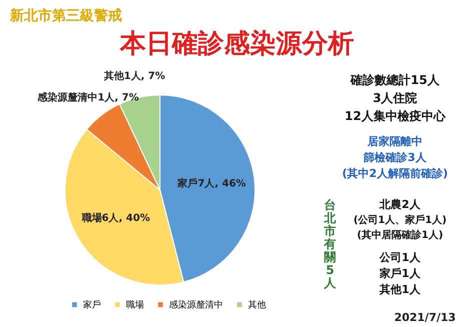 The image size is (474, 327). Describe the element at coordinates (395, 173) in the screenshot. I see `text: (其中2人解隔前確診)` at that location.